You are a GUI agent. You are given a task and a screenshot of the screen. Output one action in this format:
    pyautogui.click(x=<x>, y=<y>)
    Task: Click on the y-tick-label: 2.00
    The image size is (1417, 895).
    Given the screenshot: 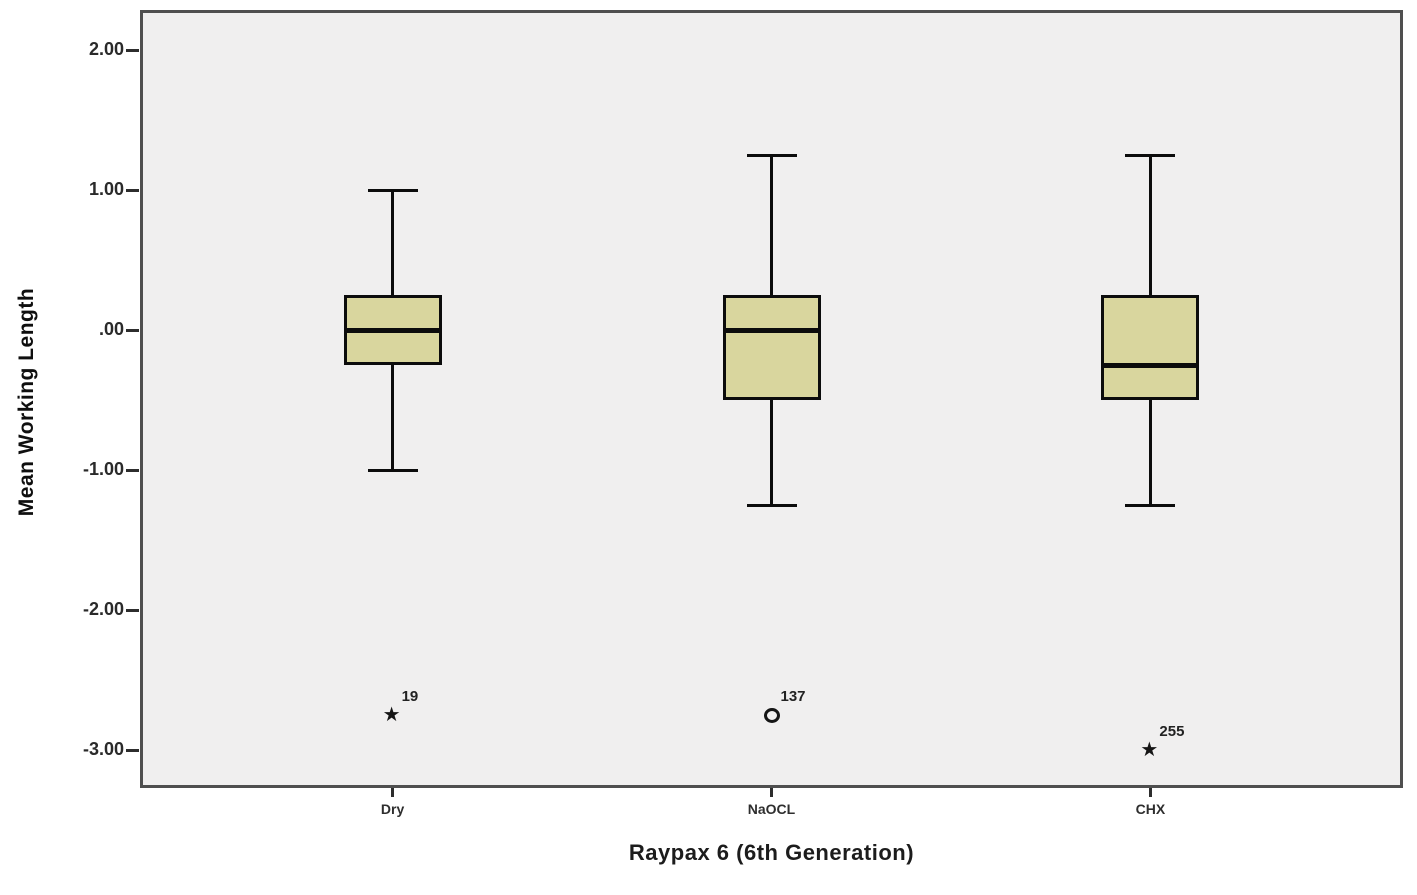 What is the action you would take?
    pyautogui.click(x=106, y=49)
    